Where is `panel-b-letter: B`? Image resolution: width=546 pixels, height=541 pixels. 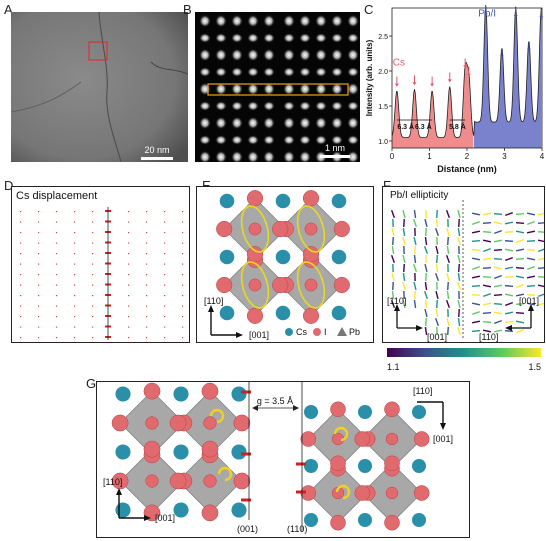 panel-b-letter: B is located at coordinates (187, 9).